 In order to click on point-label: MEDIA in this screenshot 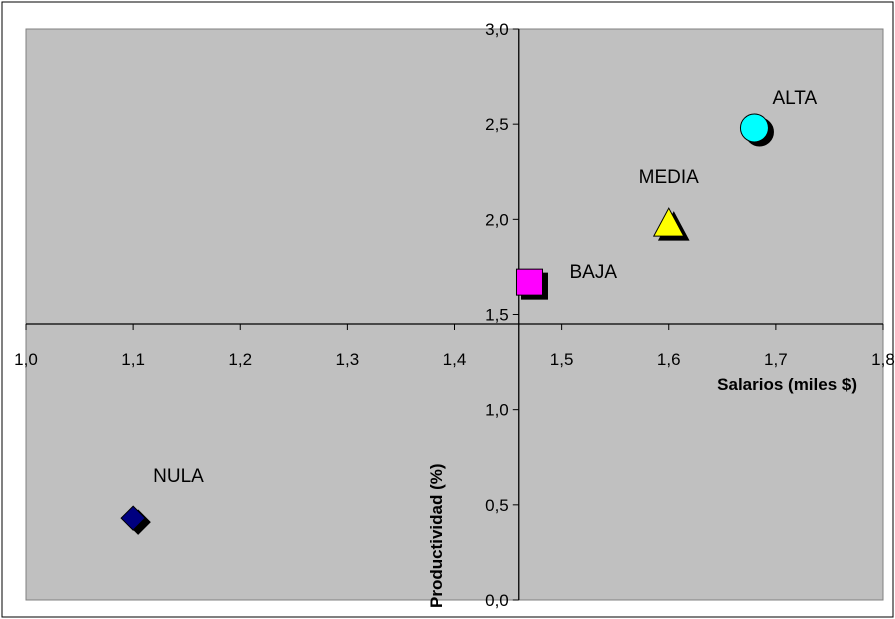, I will do `click(669, 177)`.